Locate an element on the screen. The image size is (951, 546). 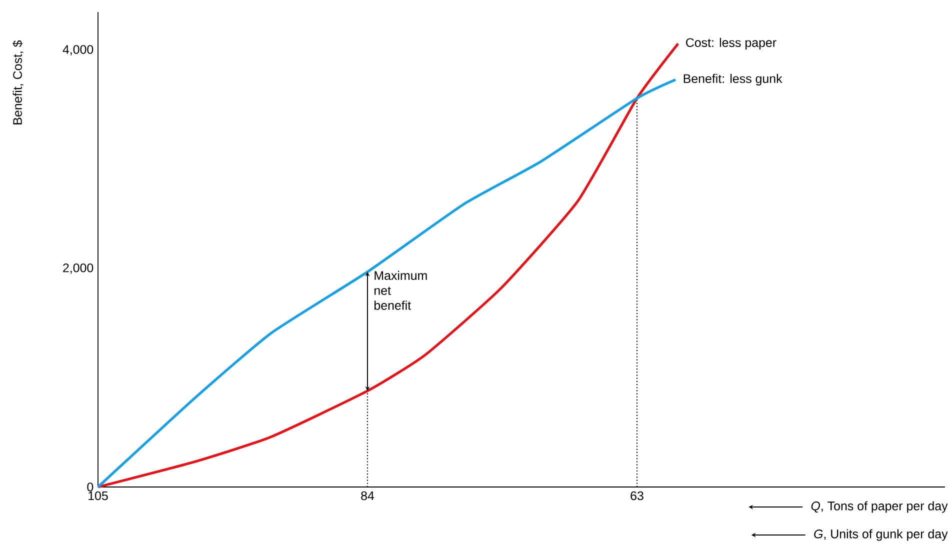
x-tick-label: 84 is located at coordinates (367, 495).